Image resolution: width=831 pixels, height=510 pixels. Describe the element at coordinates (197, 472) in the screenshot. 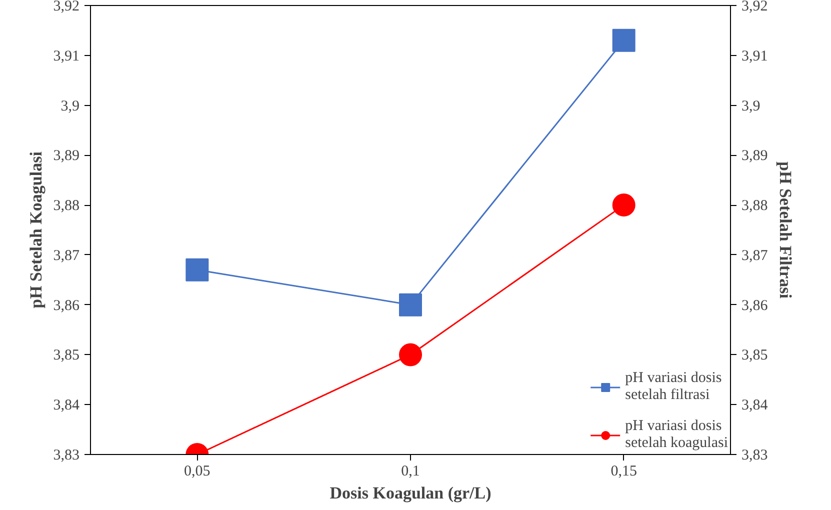

I see `x-tick-label: 0,05` at that location.